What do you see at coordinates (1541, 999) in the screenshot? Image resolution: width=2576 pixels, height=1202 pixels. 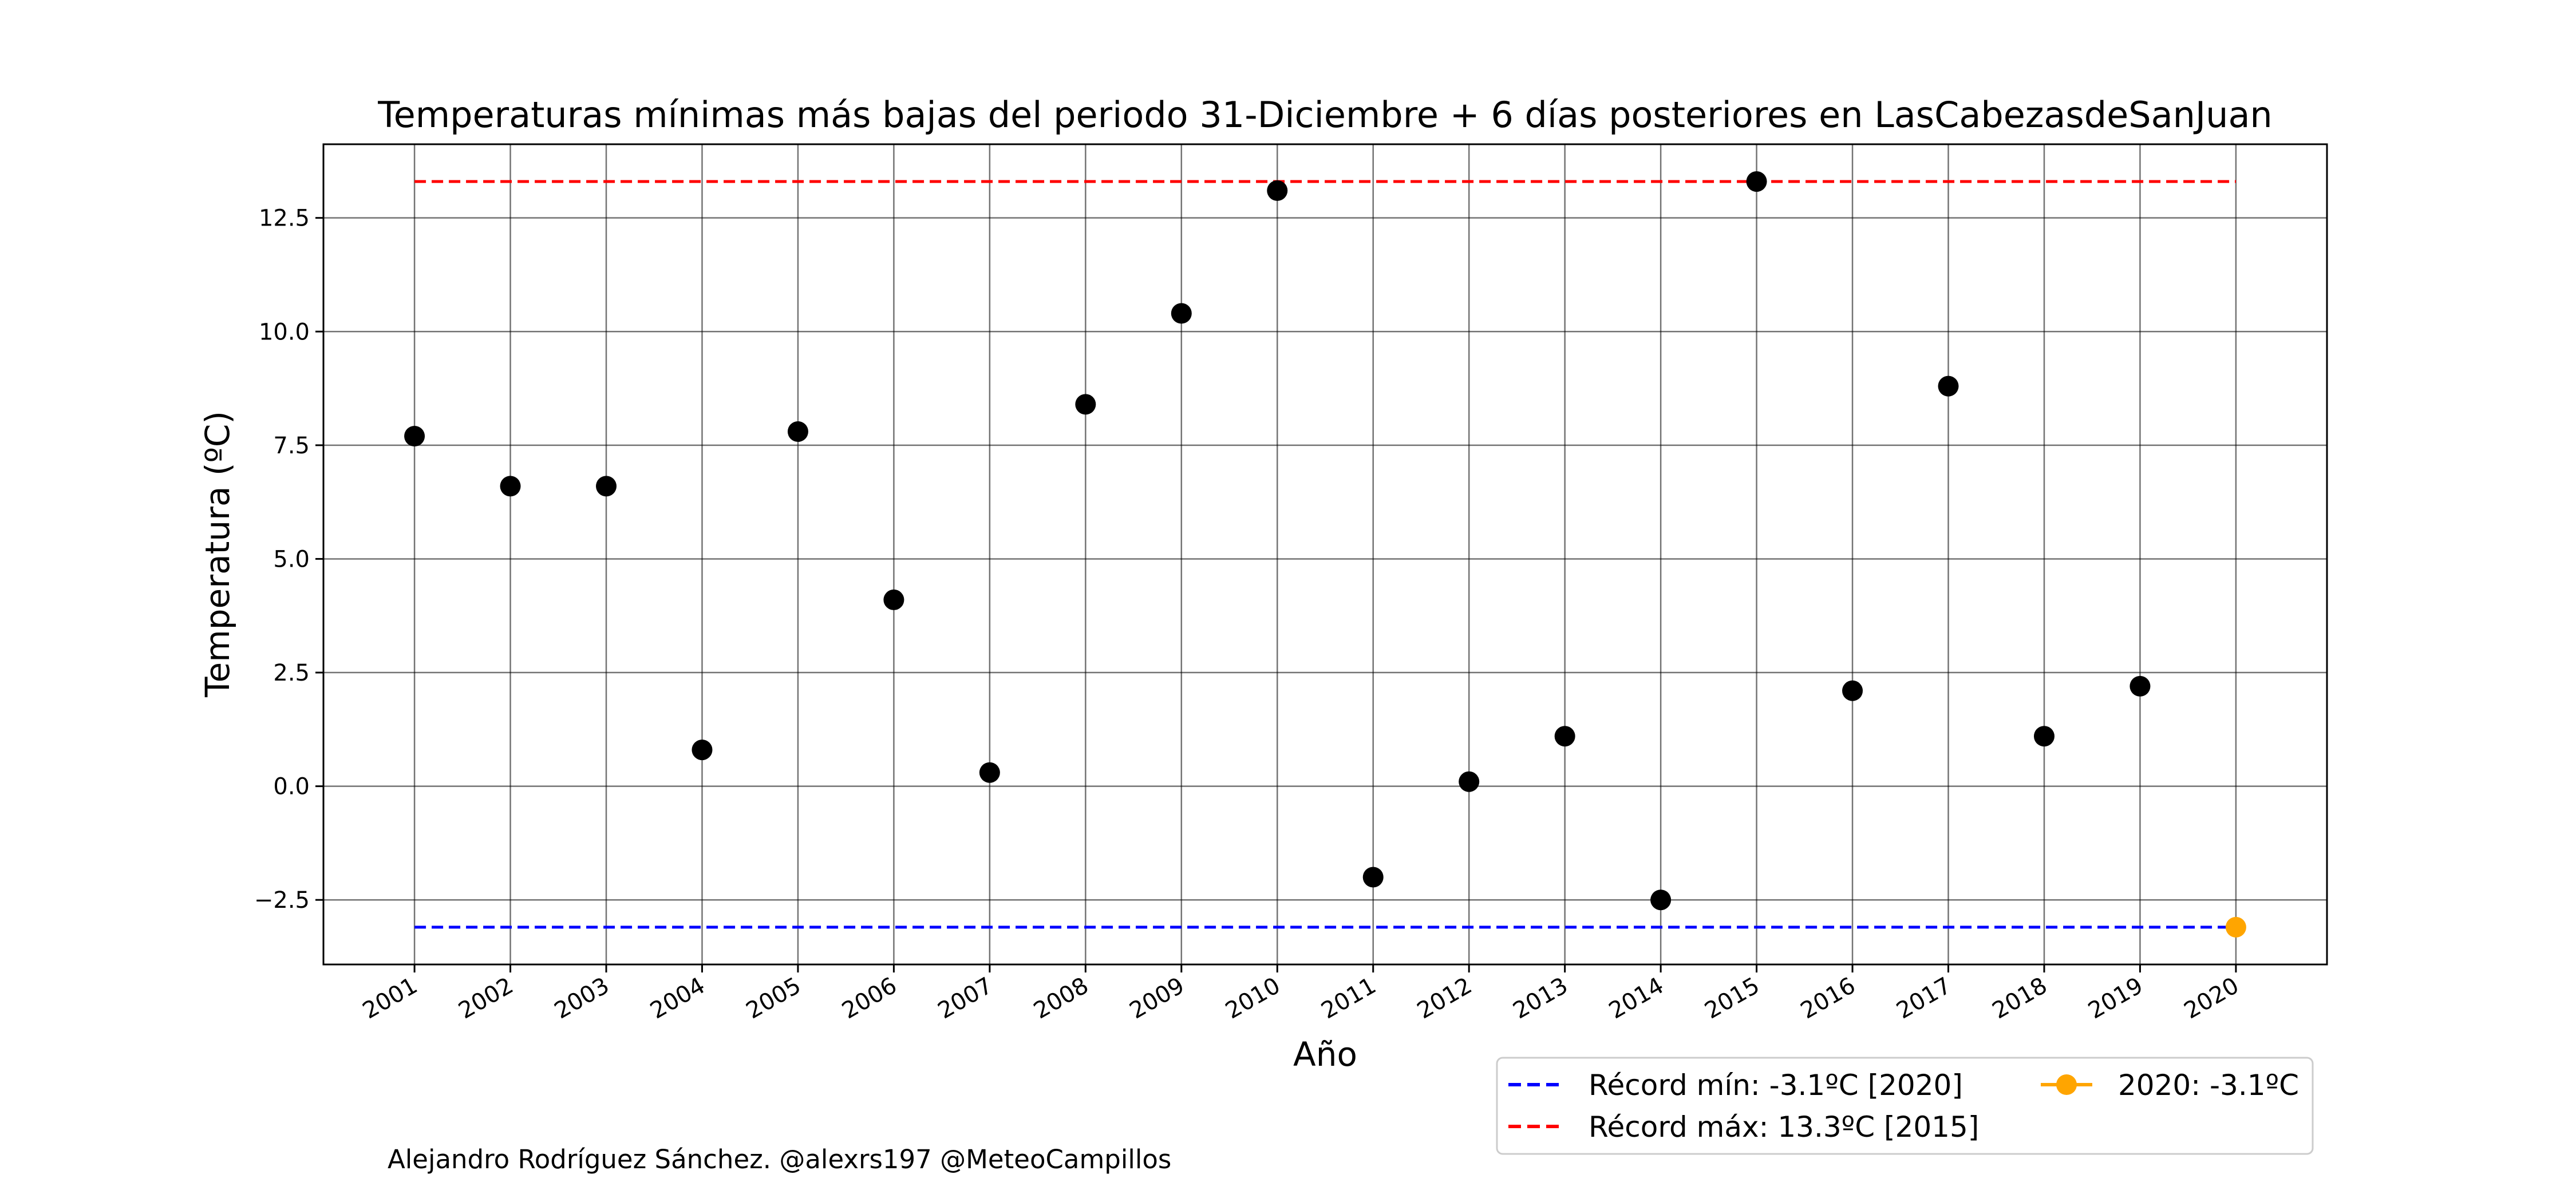 I see `x-tick-label: 2013` at bounding box center [1541, 999].